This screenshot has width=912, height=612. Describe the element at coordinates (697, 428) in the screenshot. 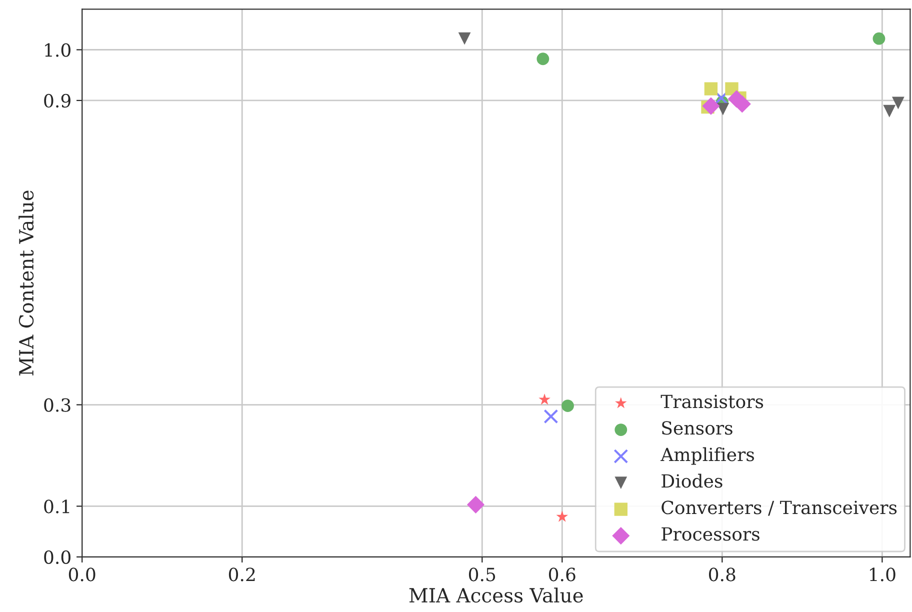

I see `legend-label: Sensors` at that location.